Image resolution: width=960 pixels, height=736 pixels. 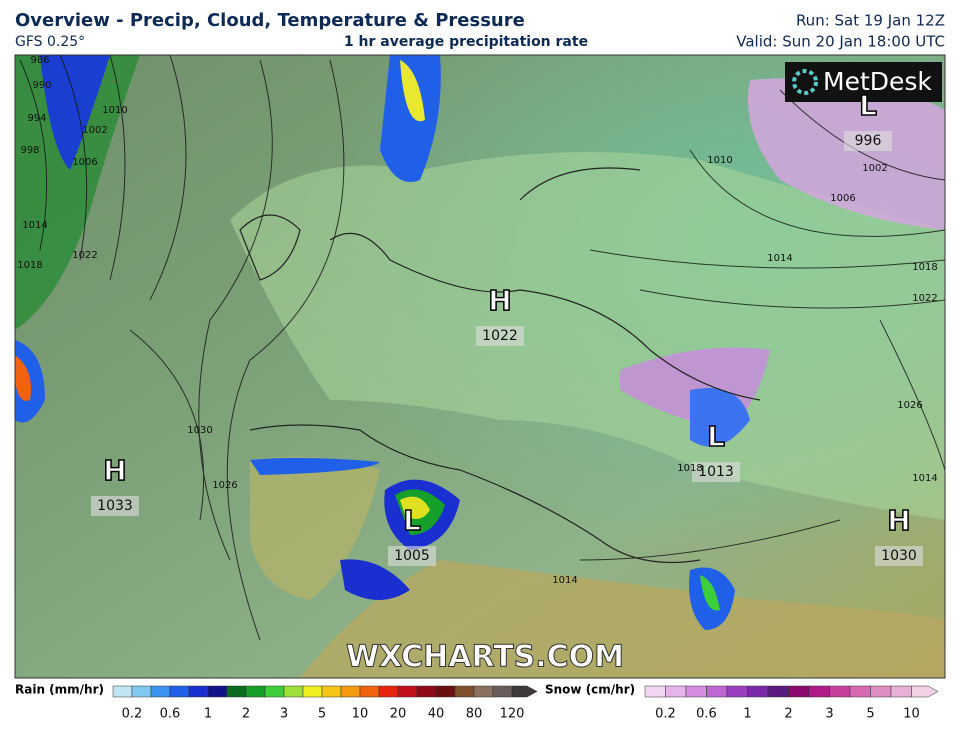 I want to click on snow-legend-tick: 0.6, so click(x=706, y=714).